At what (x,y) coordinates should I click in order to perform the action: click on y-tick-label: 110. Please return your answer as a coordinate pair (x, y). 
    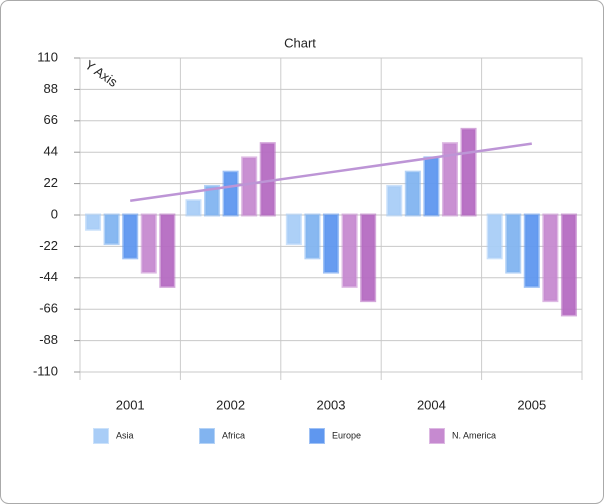
    Looking at the image, I should click on (47, 56).